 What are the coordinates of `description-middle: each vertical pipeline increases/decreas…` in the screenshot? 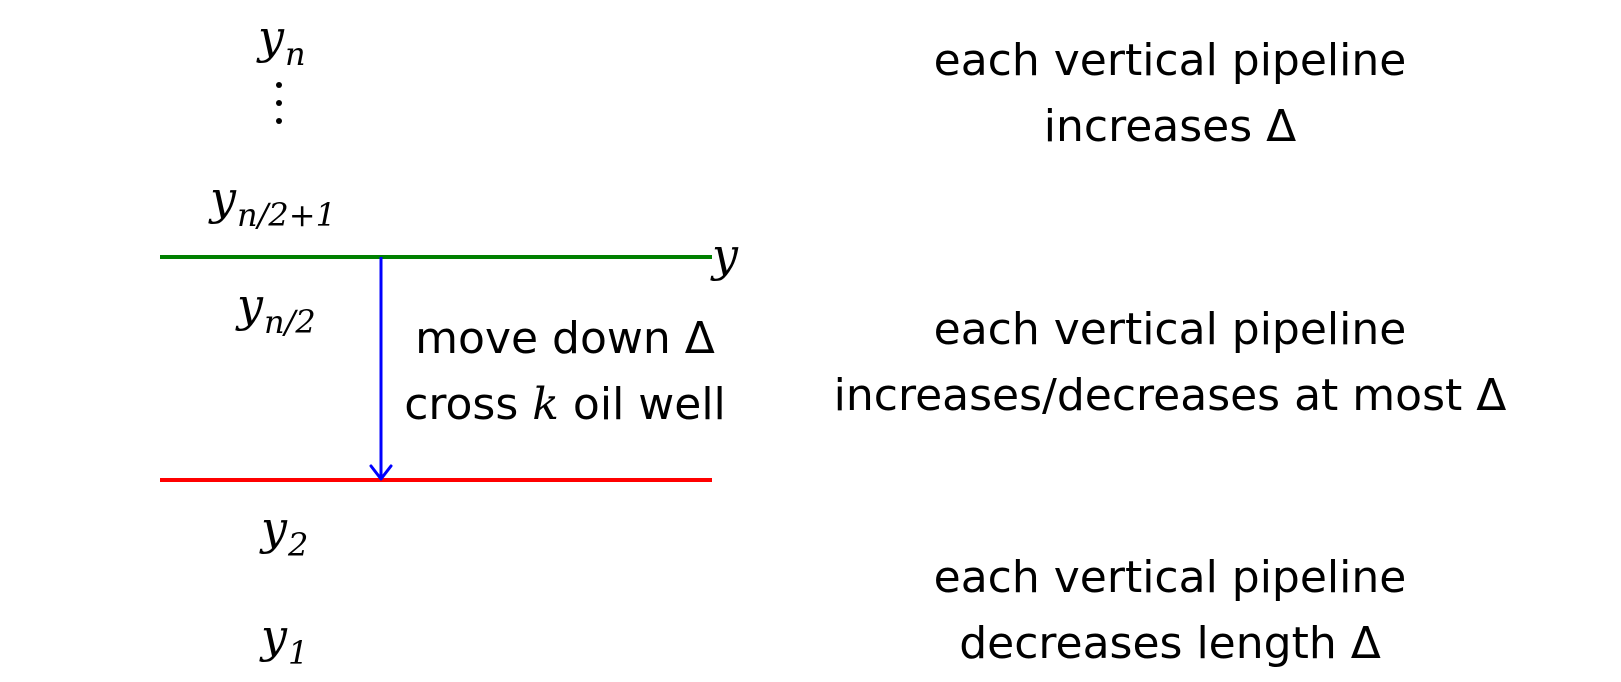 It's located at (1170, 363).